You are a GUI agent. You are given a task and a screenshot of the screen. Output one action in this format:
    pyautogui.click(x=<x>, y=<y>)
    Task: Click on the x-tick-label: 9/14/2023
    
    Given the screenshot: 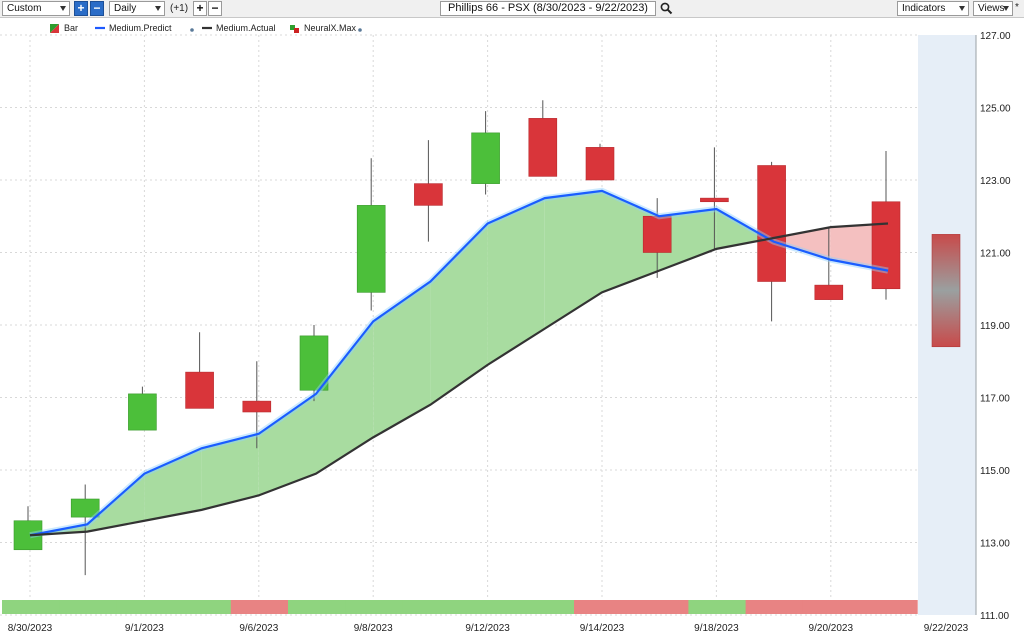 What is the action you would take?
    pyautogui.click(x=602, y=628)
    